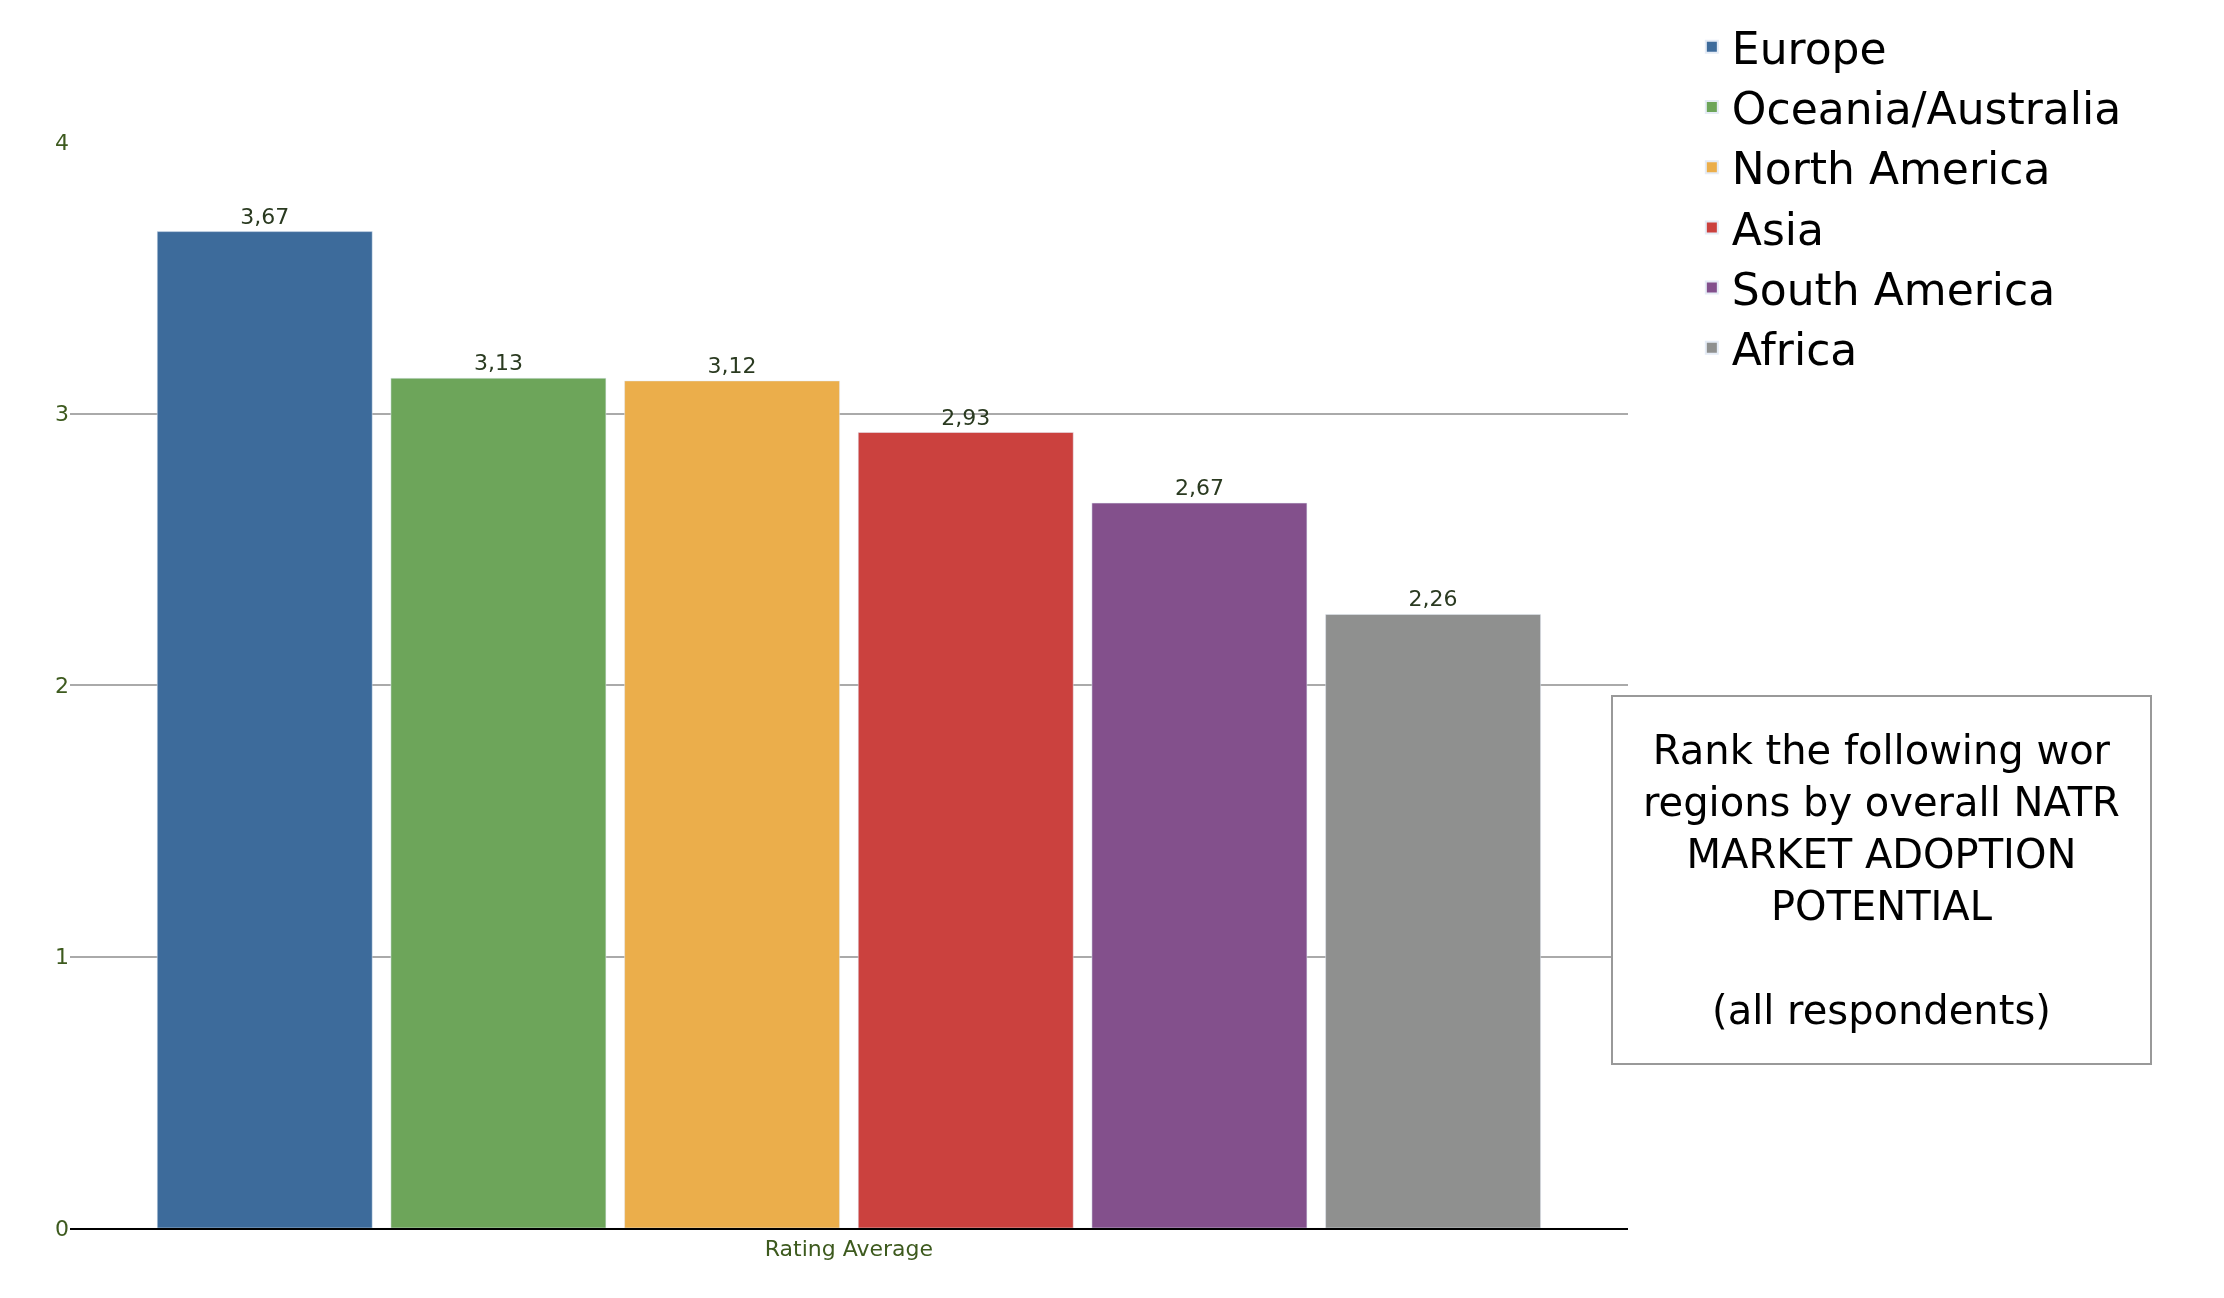 The image size is (2224, 1298). What do you see at coordinates (1778, 229) in the screenshot?
I see `legend-label: Asia` at bounding box center [1778, 229].